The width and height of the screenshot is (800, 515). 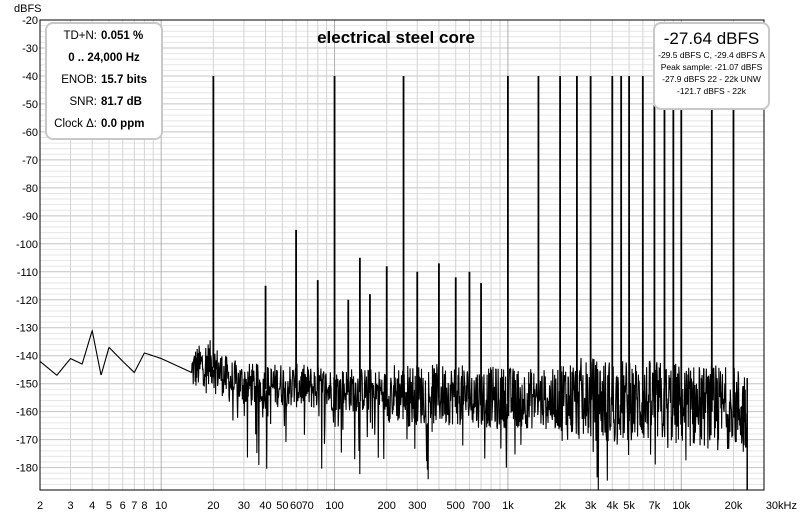 I want to click on y-tick-label: -140, so click(x=27, y=357).